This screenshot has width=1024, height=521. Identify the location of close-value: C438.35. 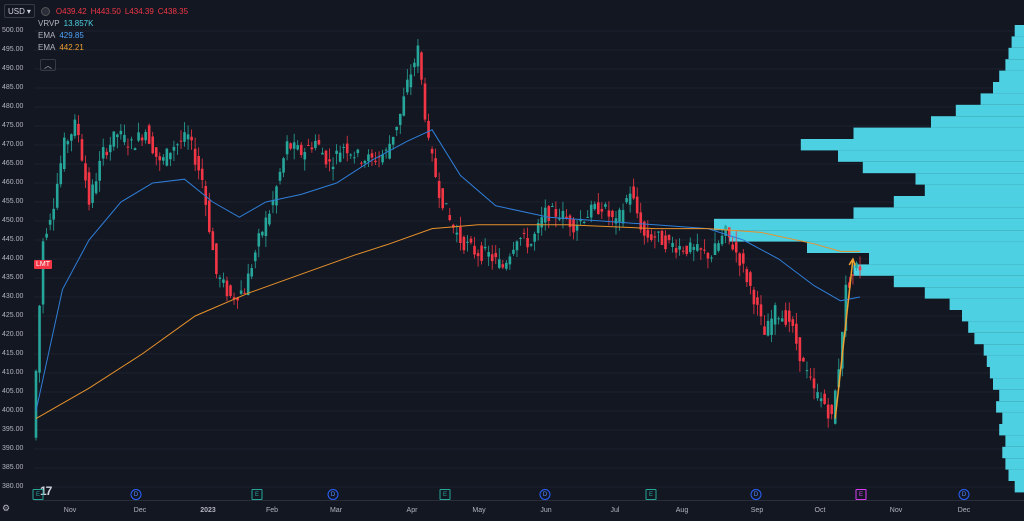
(173, 11).